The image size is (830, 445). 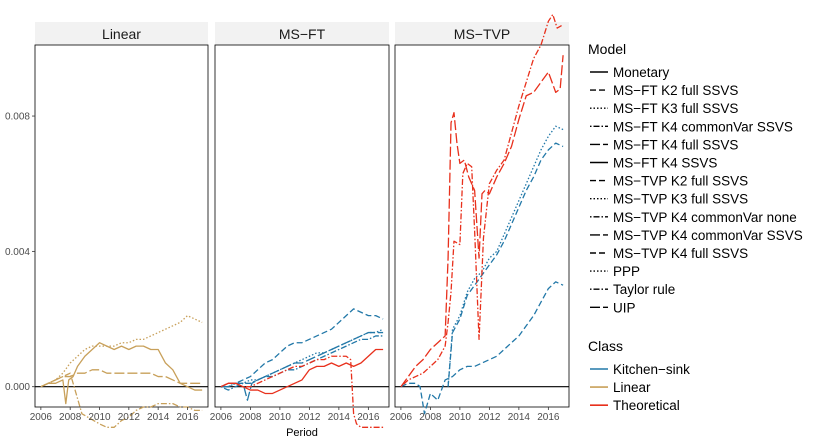 What do you see at coordinates (675, 144) in the screenshot?
I see `legend-model-label: MS−FT K4 full SSVS` at bounding box center [675, 144].